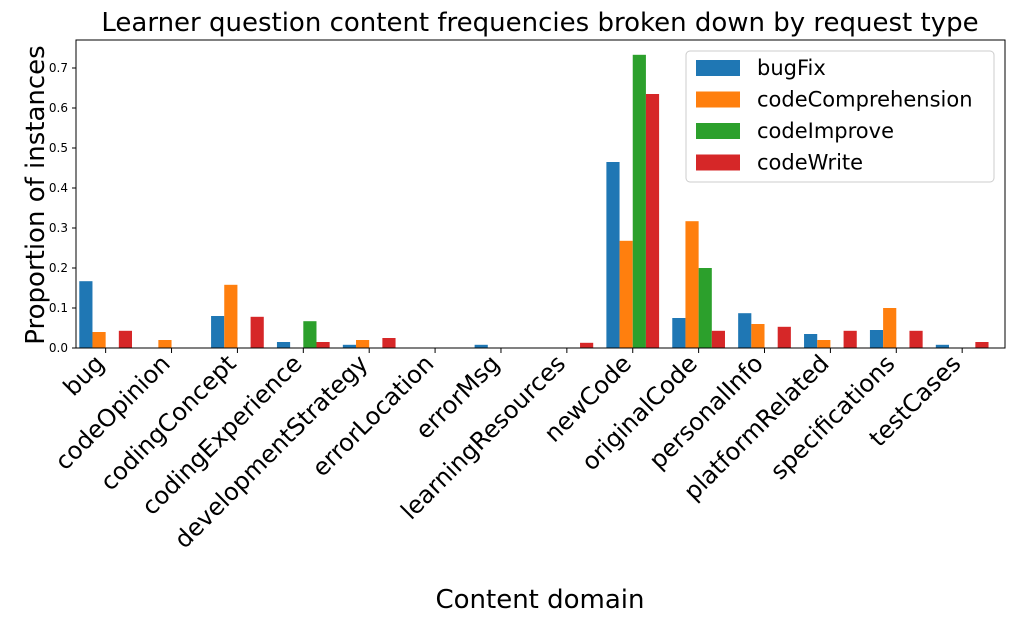 Image resolution: width=1018 pixels, height=625 pixels. What do you see at coordinates (58, 188) in the screenshot?
I see `y-tick-label: 0.4` at bounding box center [58, 188].